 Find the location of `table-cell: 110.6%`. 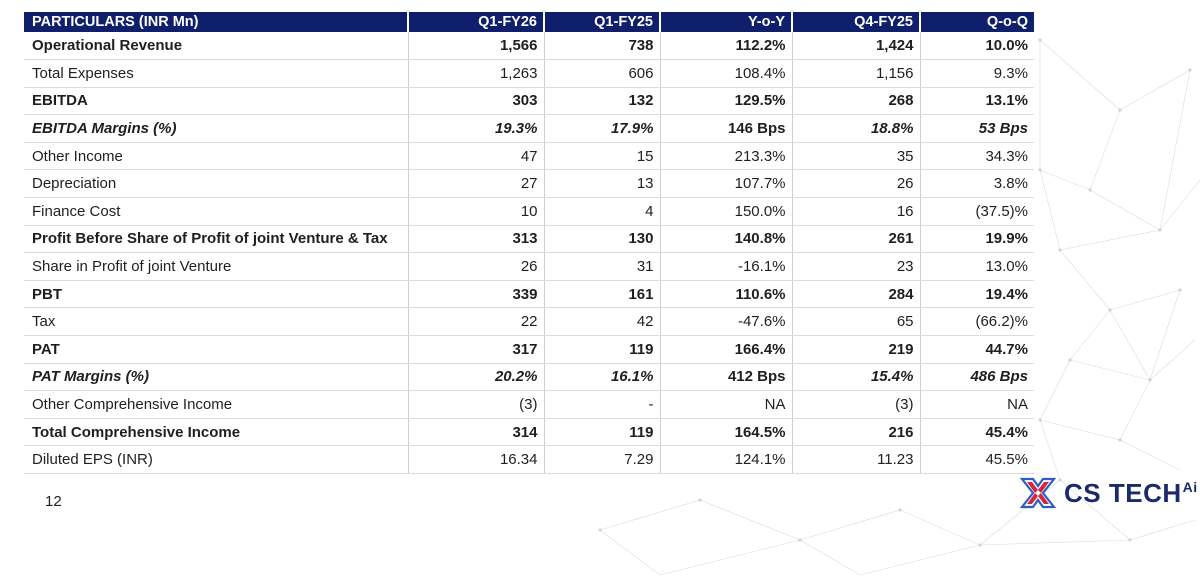

table-cell: 110.6% is located at coordinates (726, 294).